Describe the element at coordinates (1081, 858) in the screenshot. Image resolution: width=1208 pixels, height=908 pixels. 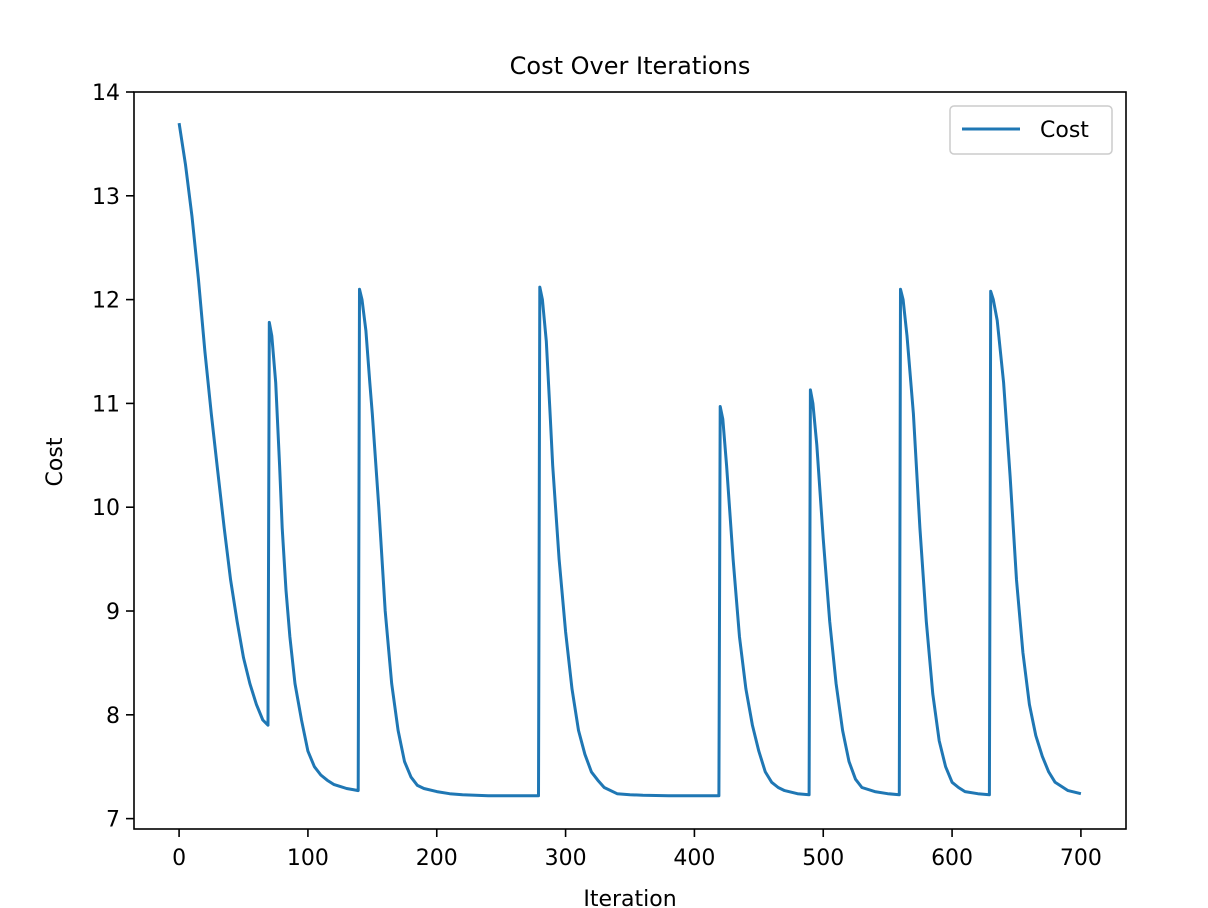
I see `x-tick-label: 700` at that location.